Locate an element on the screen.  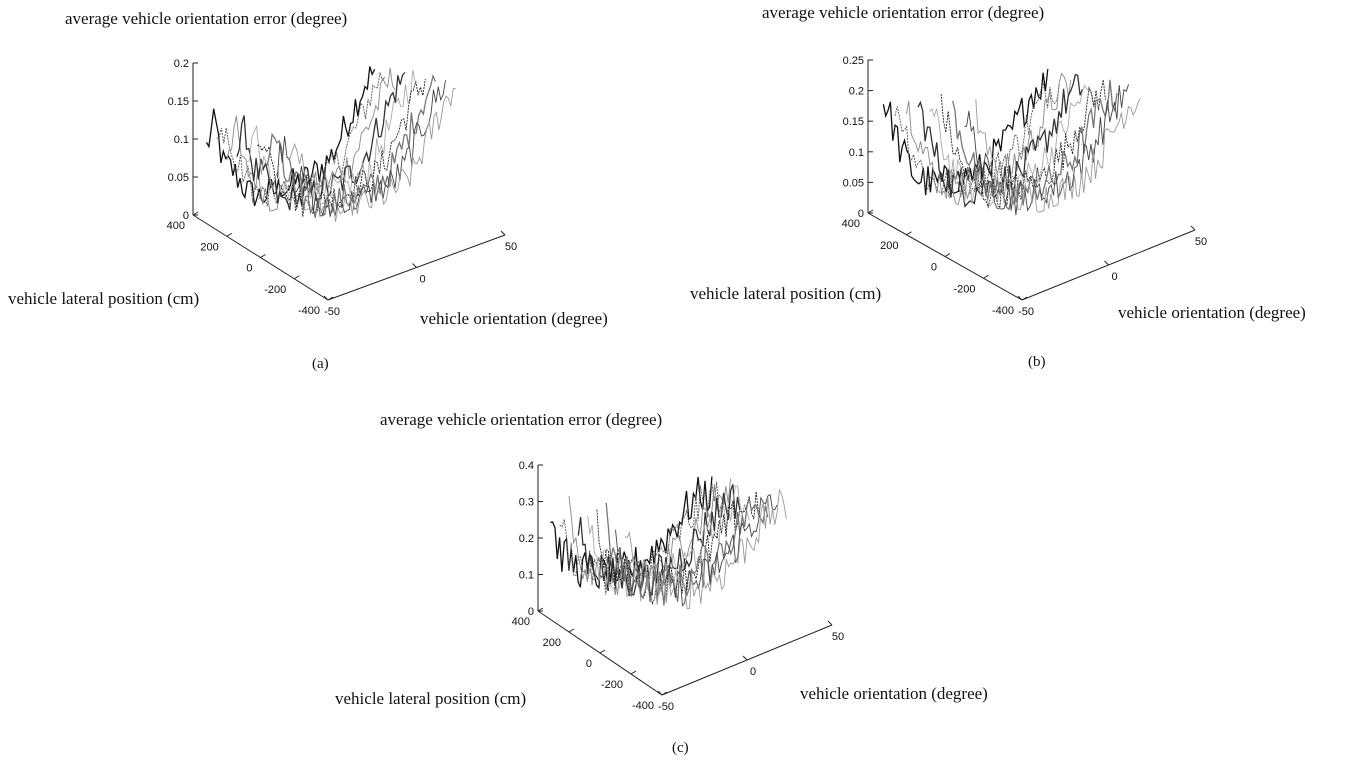
panel-c-axes: 0 0.1 0.2 0.3 0.4 400 200 0 -200 -400 -50 0 50 is located at coordinates (678, 586).